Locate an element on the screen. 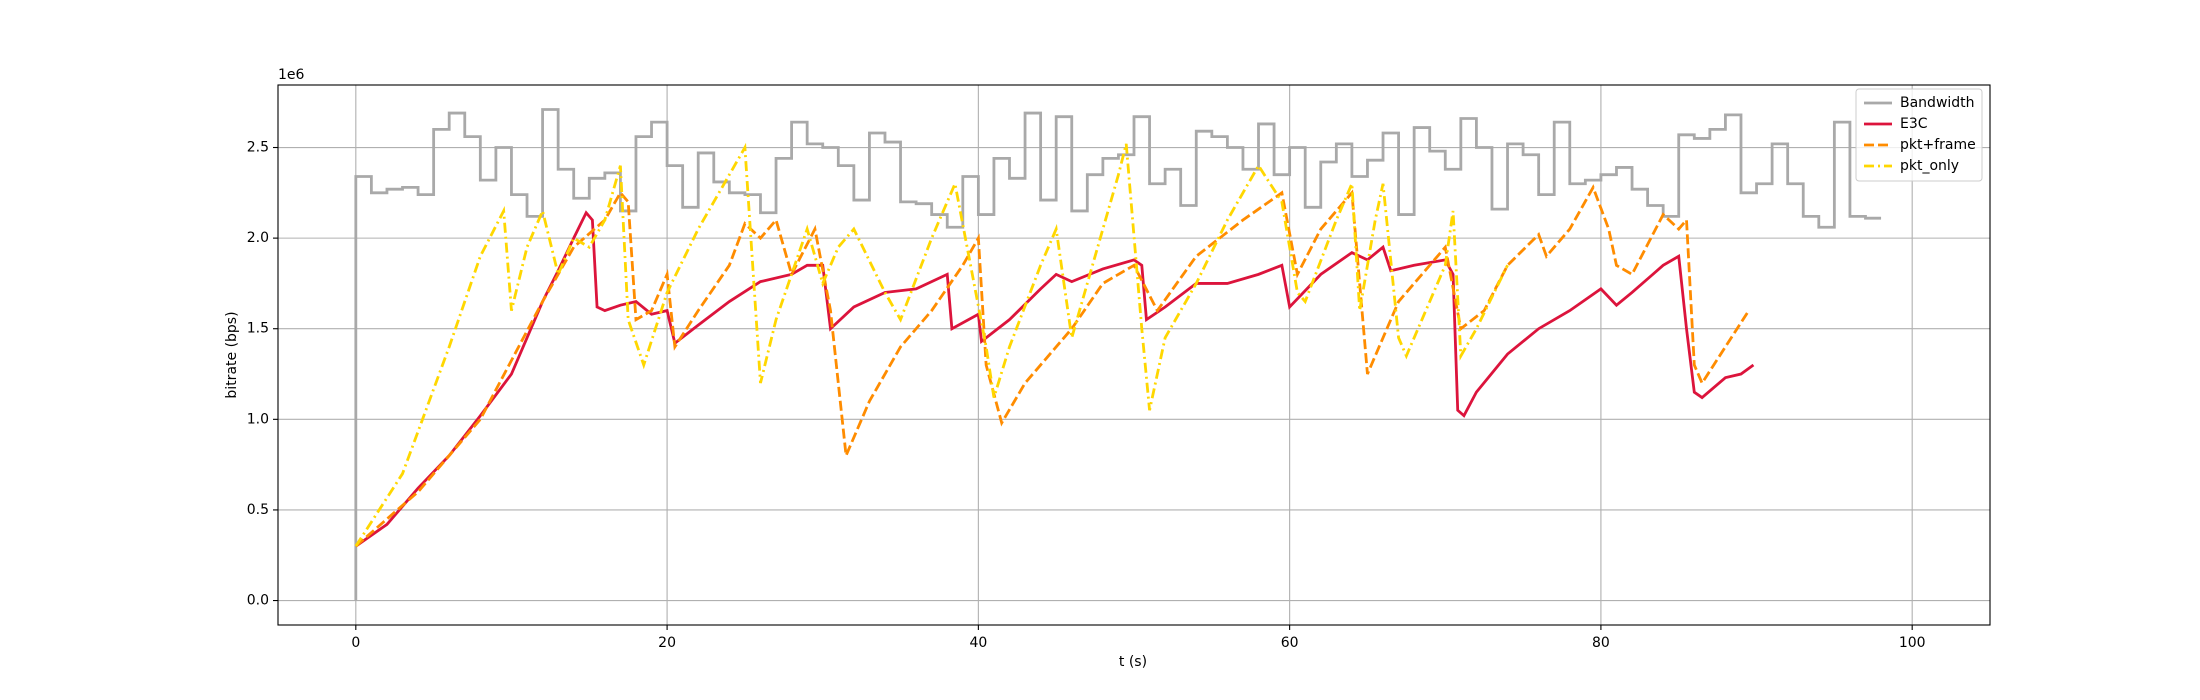 The width and height of the screenshot is (2200, 700). y-offset-label: 1e6 is located at coordinates (291, 75).